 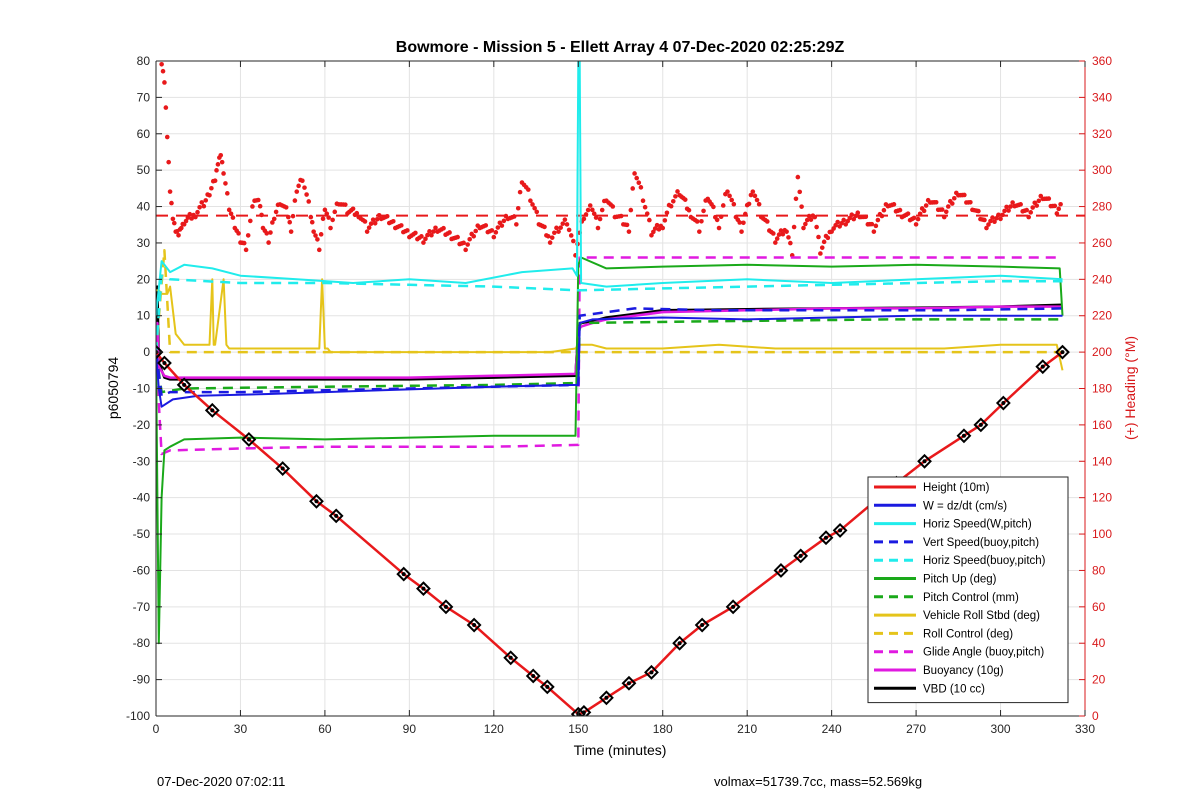 What do you see at coordinates (916, 729) in the screenshot?
I see `x-tick-label: 270` at bounding box center [916, 729].